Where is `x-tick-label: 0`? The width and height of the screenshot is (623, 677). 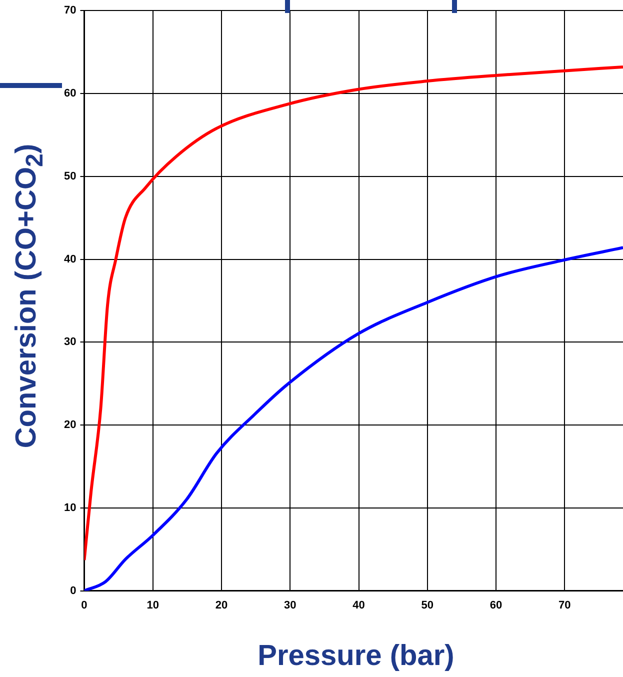
x-tick-label: 0 is located at coordinates (84, 605).